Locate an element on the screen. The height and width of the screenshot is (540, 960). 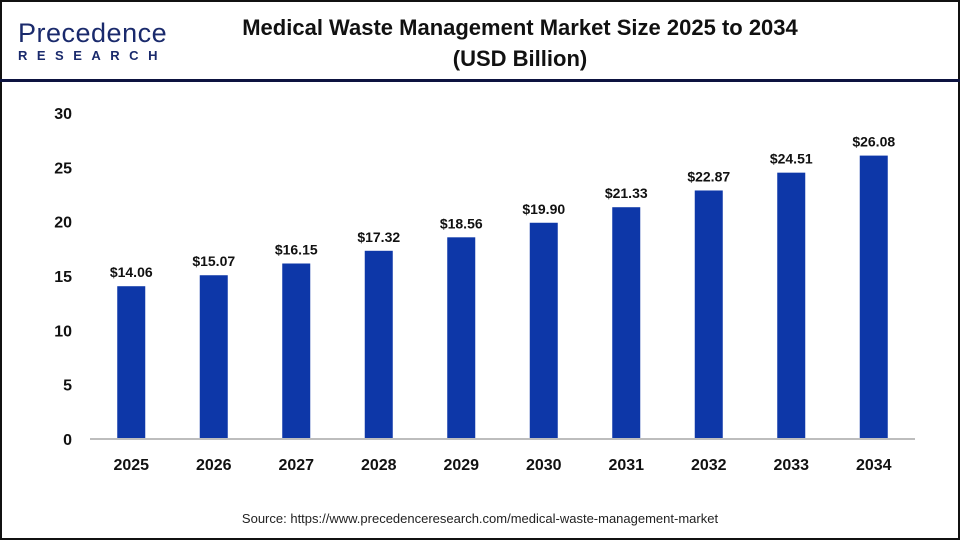
data-label: $17.32 is located at coordinates (378, 237).